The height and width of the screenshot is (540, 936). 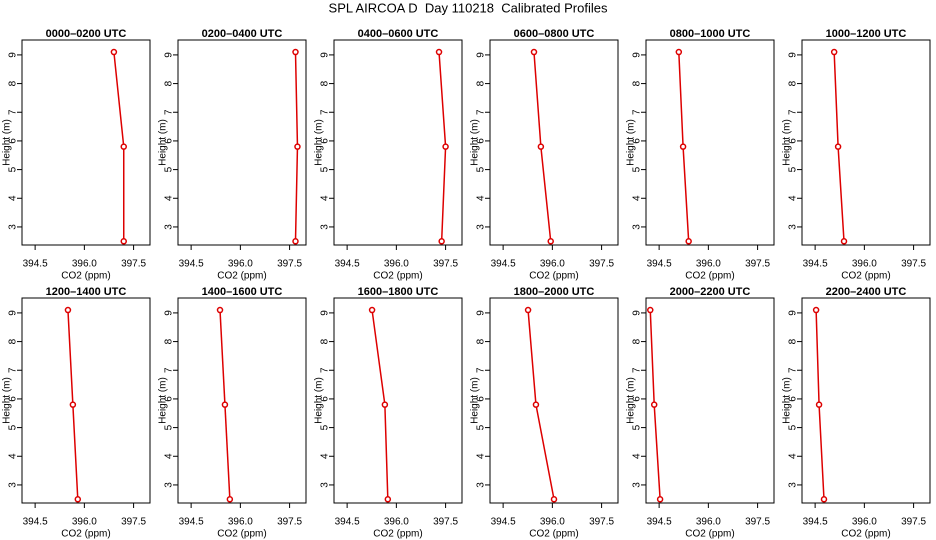 What do you see at coordinates (554, 292) in the screenshot?
I see `chart-title: 1800–2000 UTC` at bounding box center [554, 292].